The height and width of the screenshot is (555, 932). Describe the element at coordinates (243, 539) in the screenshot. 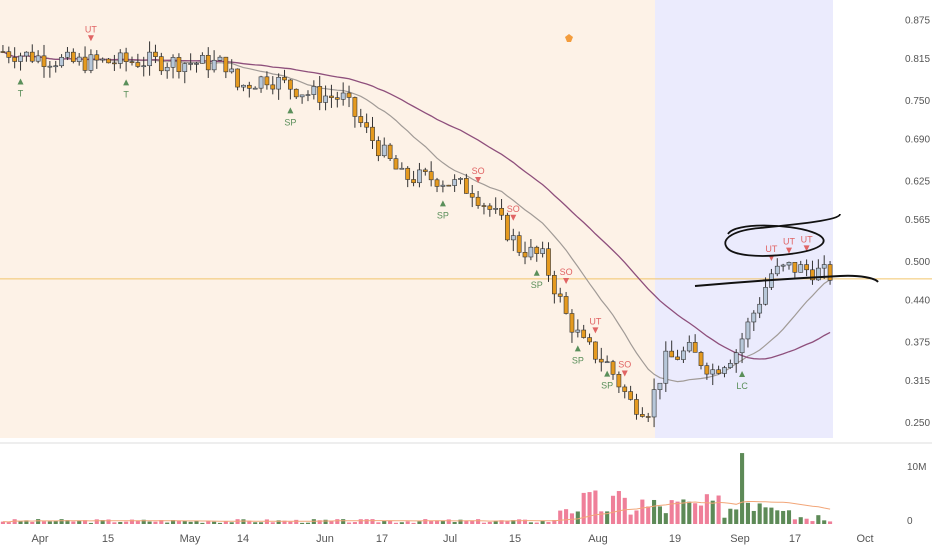

I see `x-tick-label: 14` at that location.